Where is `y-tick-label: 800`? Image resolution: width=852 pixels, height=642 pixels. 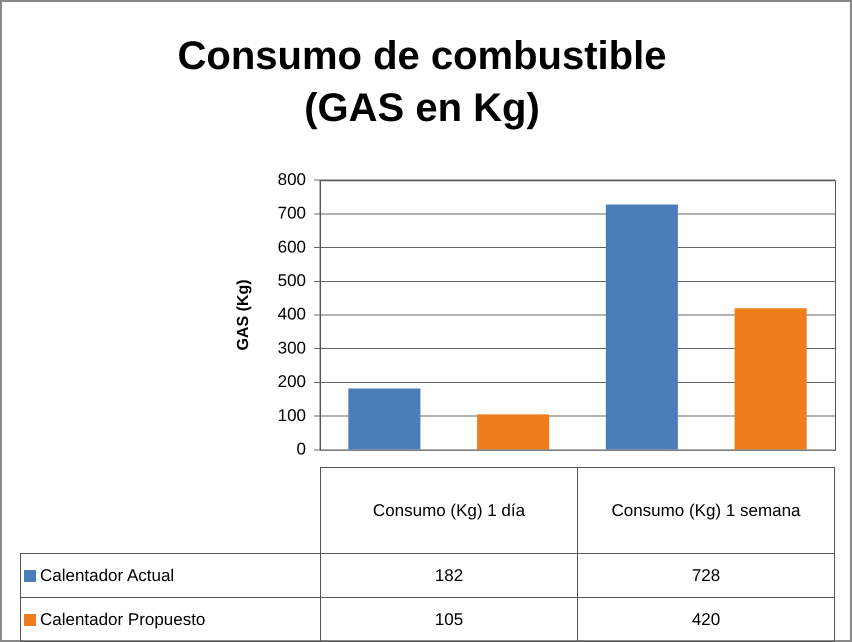
y-tick-label: 800 is located at coordinates (292, 179).